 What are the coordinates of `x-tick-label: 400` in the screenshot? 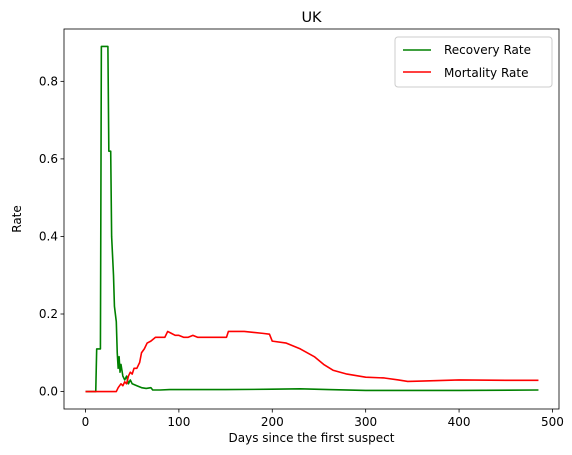 It's located at (459, 422).